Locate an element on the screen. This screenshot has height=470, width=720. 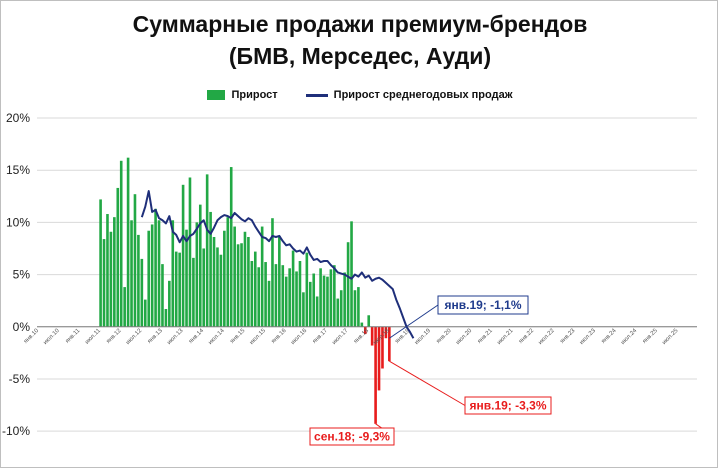
chart-legend: Прирост Прирост среднегодовых продаж is located at coordinates (360, 95).